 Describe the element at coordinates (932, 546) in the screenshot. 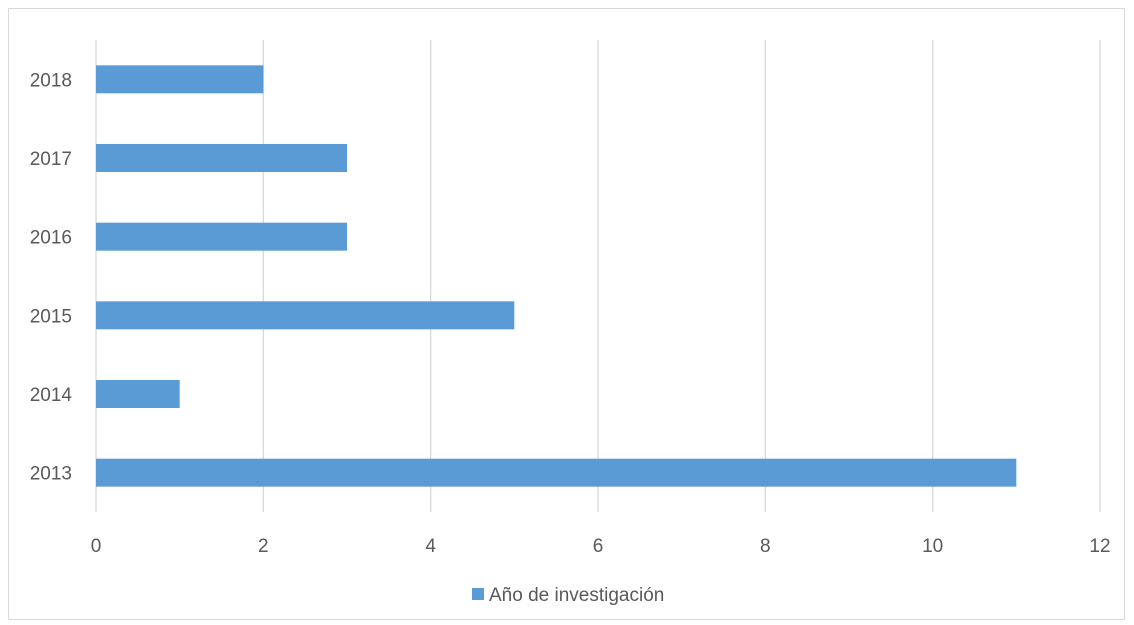

I see `x-tick-label: 10` at that location.